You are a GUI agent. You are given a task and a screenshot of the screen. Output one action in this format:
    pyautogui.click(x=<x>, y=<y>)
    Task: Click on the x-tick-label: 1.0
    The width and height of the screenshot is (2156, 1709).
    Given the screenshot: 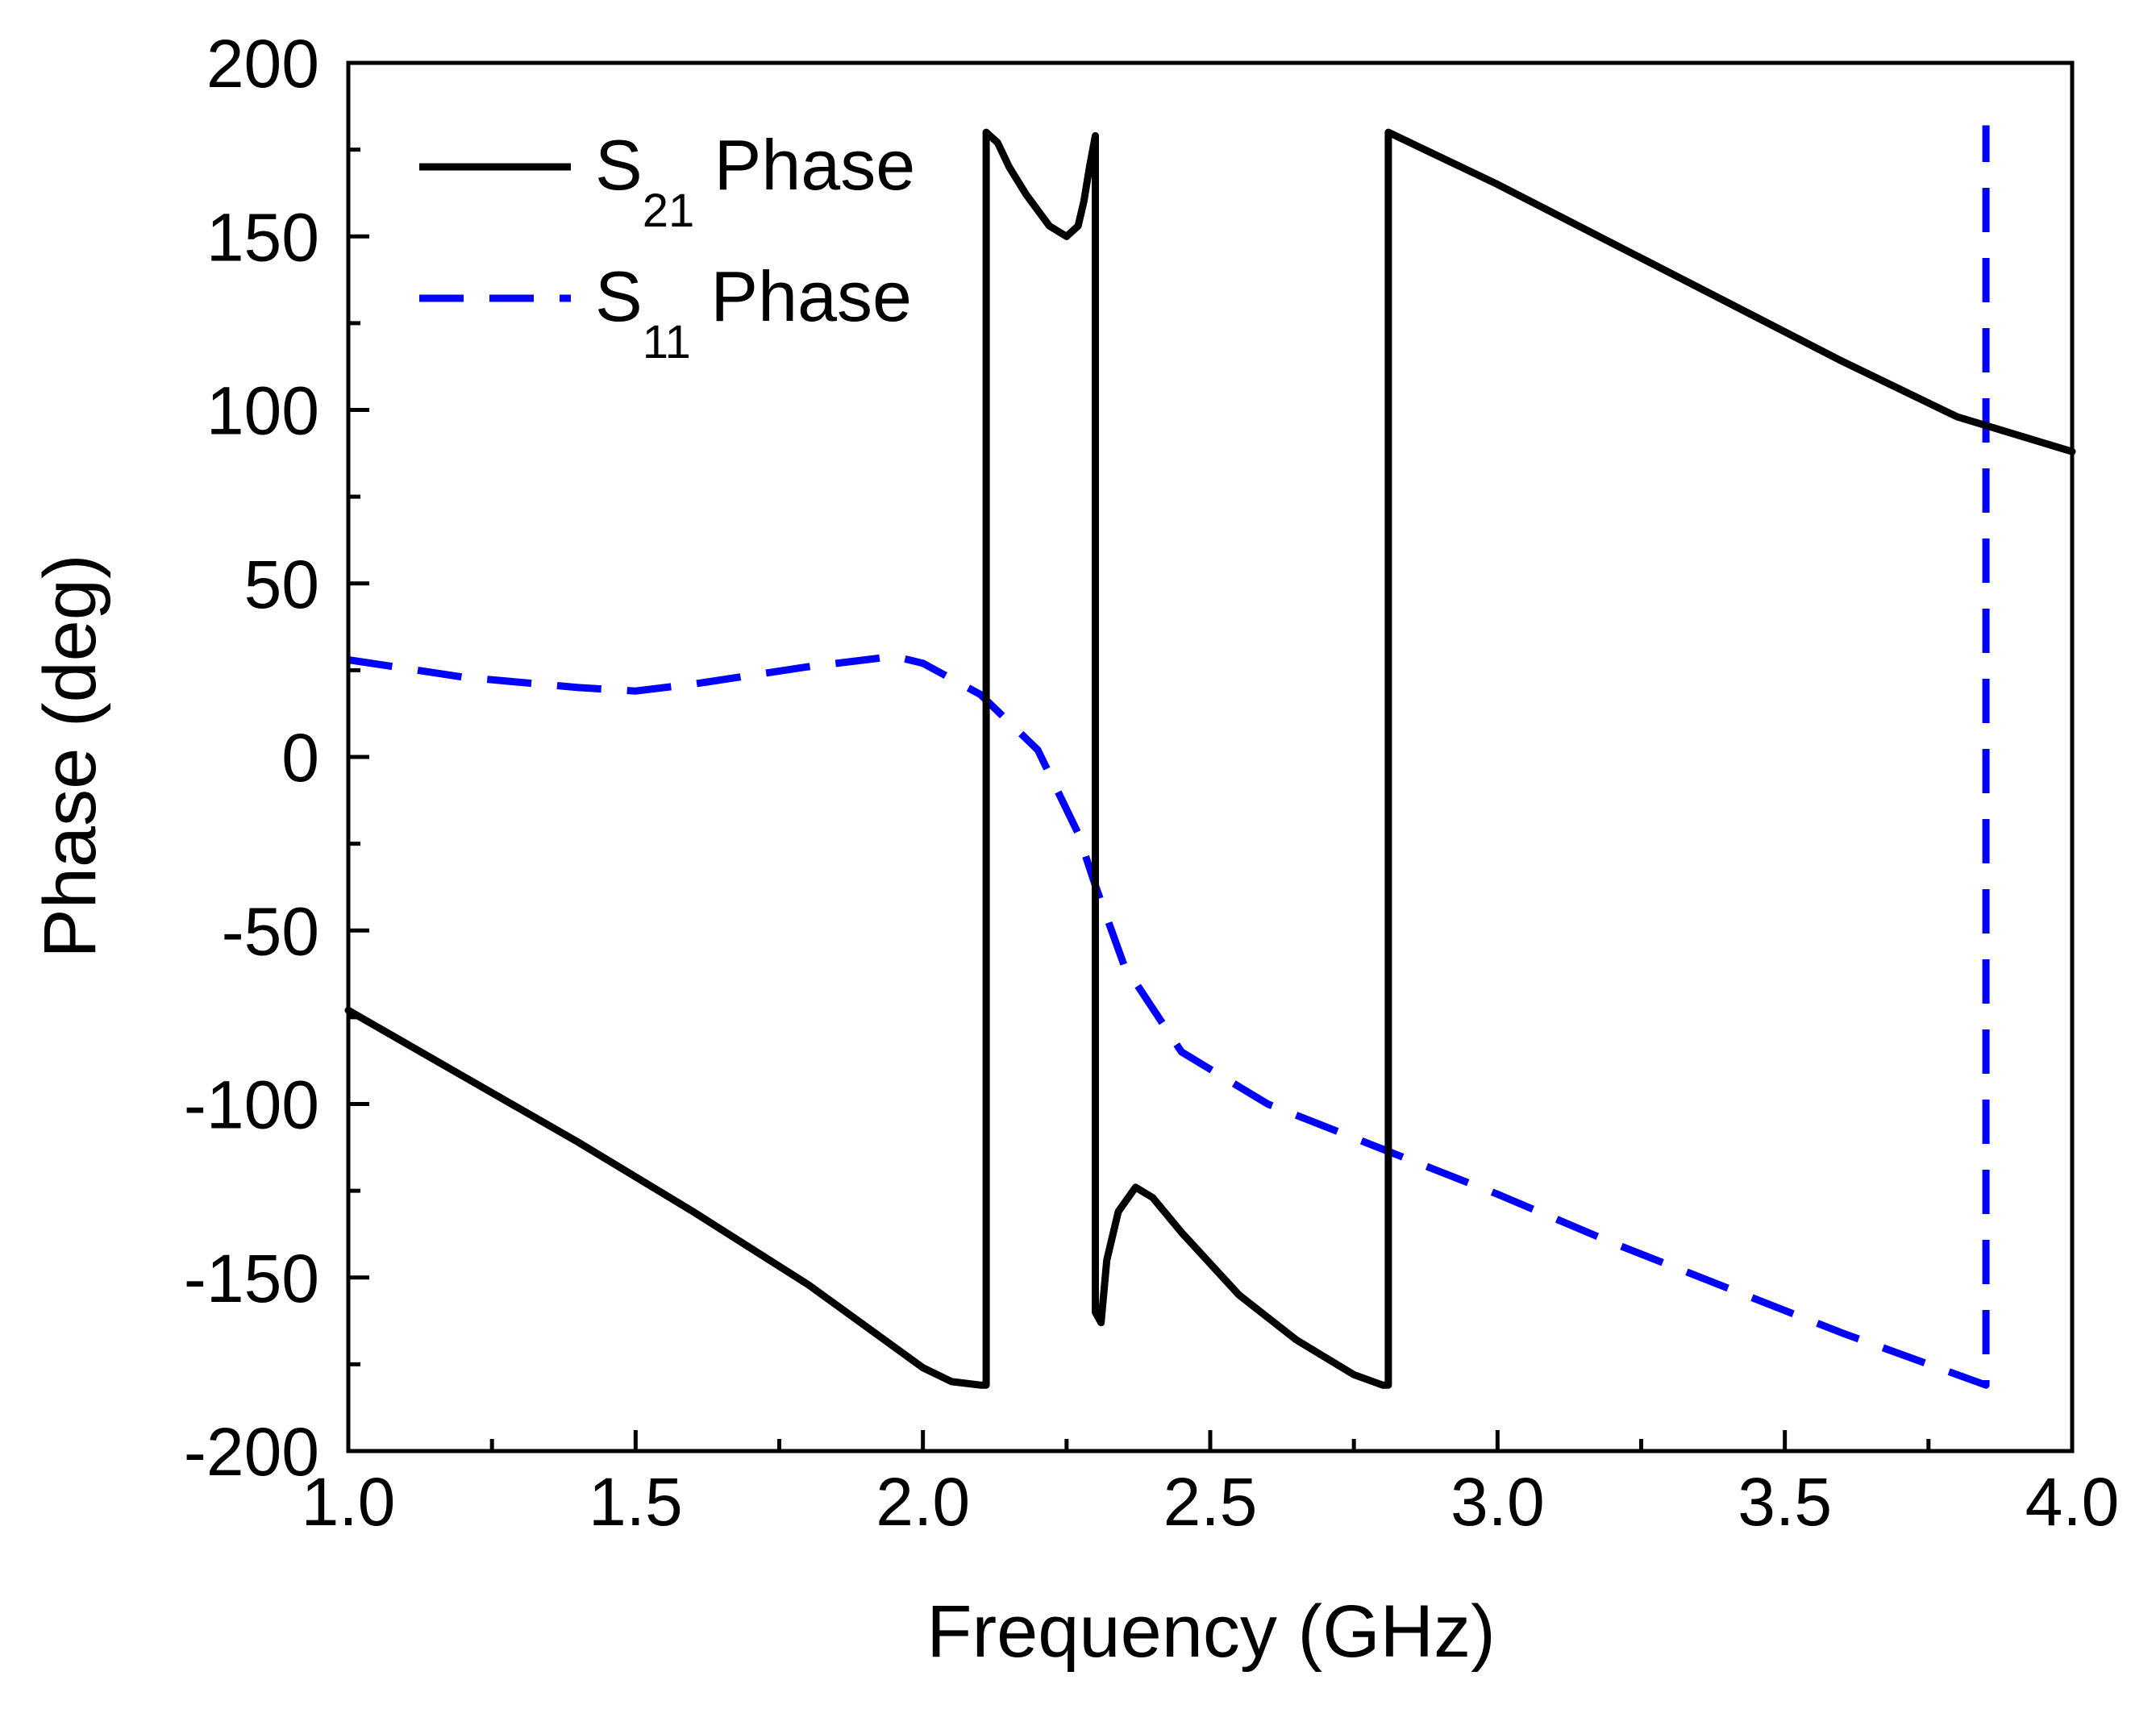 What is the action you would take?
    pyautogui.click(x=349, y=1502)
    